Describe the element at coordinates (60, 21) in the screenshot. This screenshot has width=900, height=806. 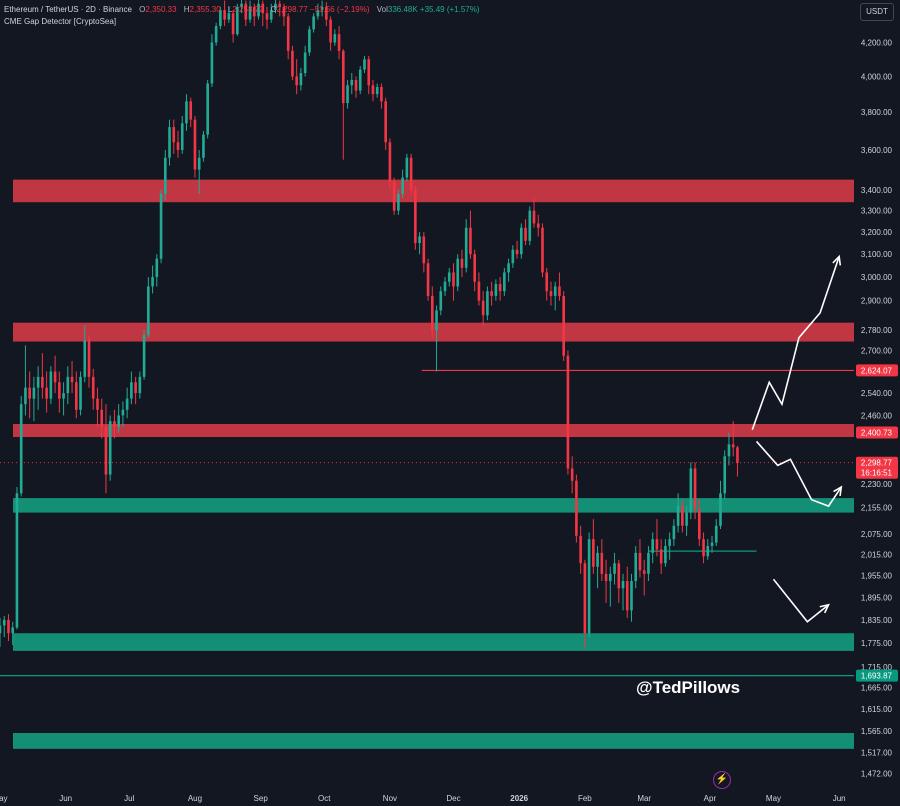
I see `indicator-title: CME Gap Detector [CryptoSea]` at that location.